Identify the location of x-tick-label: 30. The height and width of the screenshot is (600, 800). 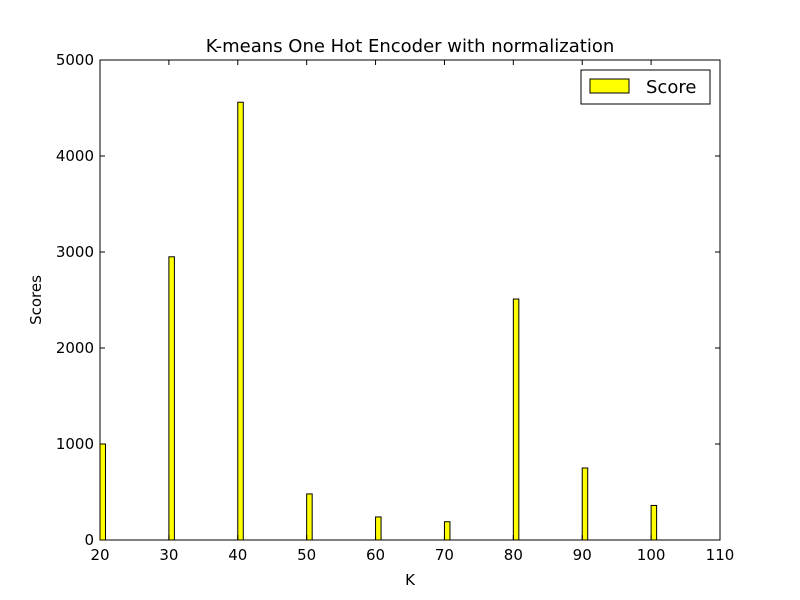
(168, 555).